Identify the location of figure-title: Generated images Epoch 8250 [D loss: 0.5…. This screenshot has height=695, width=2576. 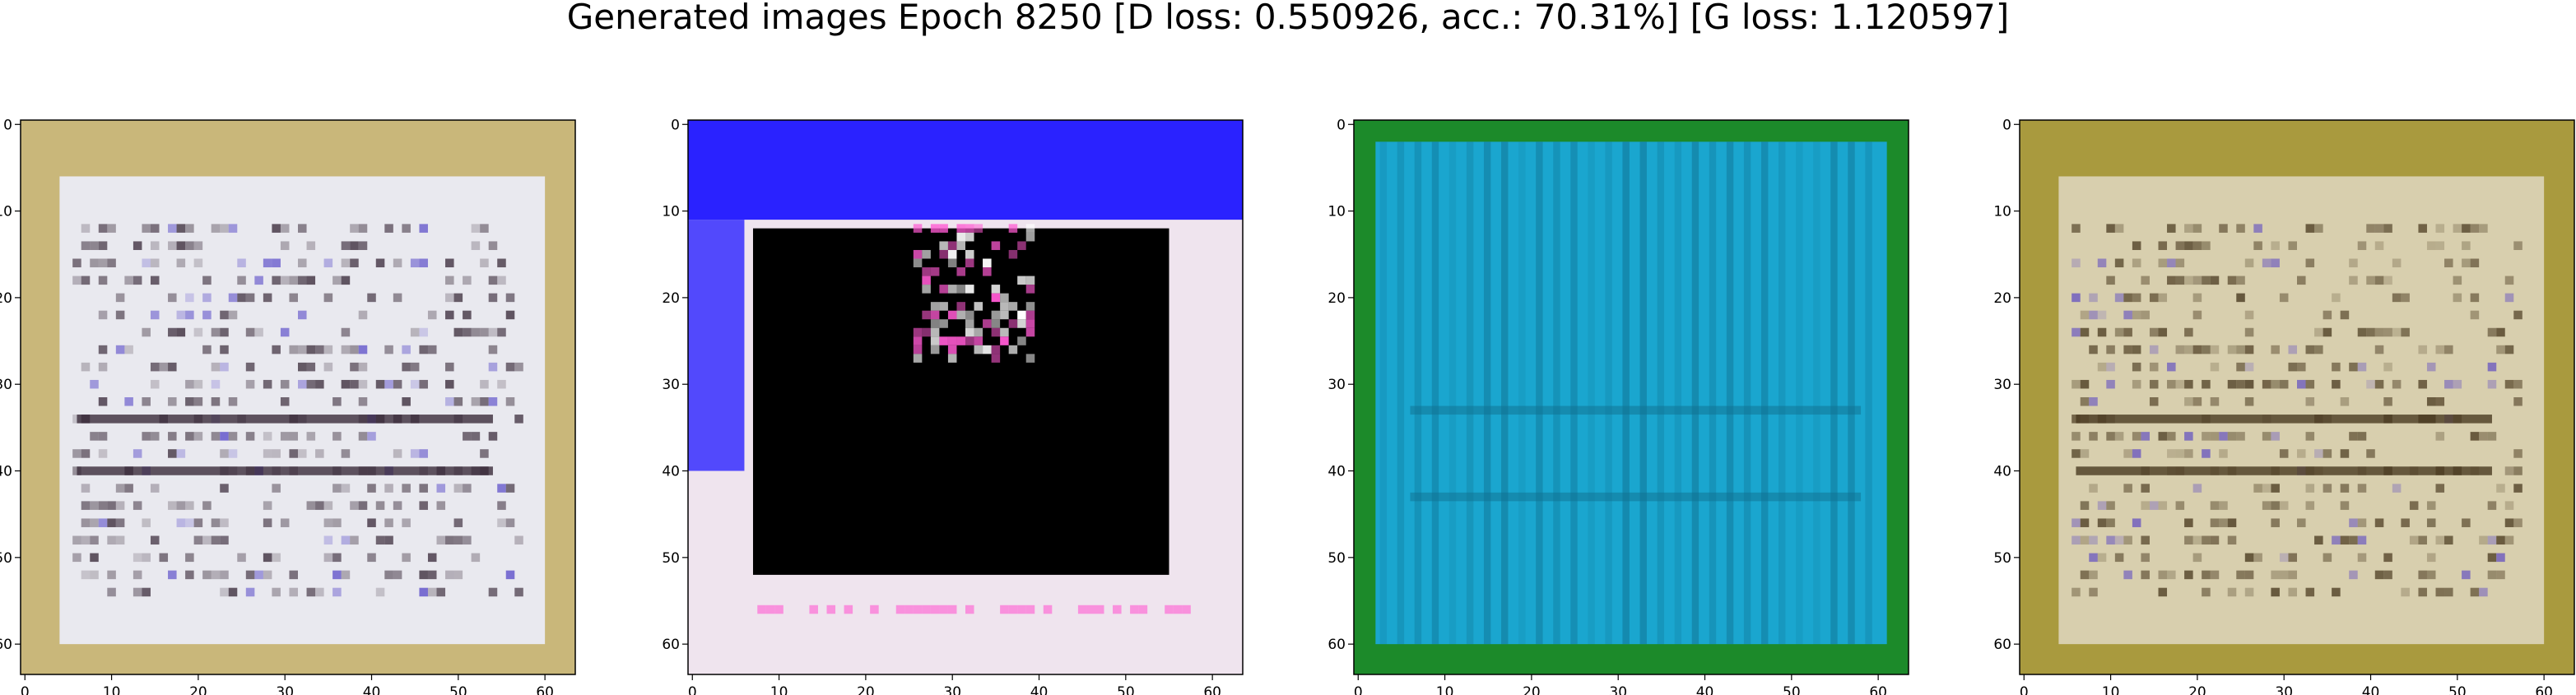
(1288, 18).